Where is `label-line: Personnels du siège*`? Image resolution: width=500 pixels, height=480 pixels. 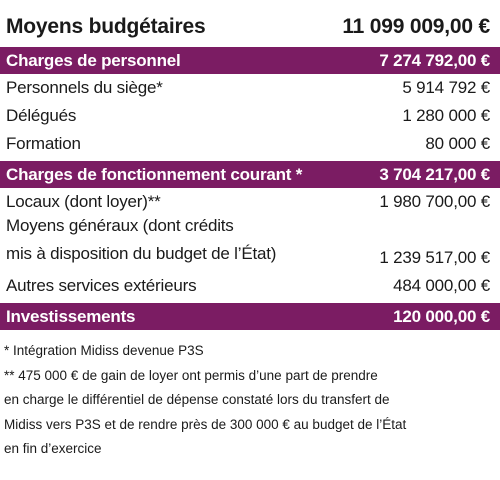 label-line: Personnels du siège* is located at coordinates (84, 87).